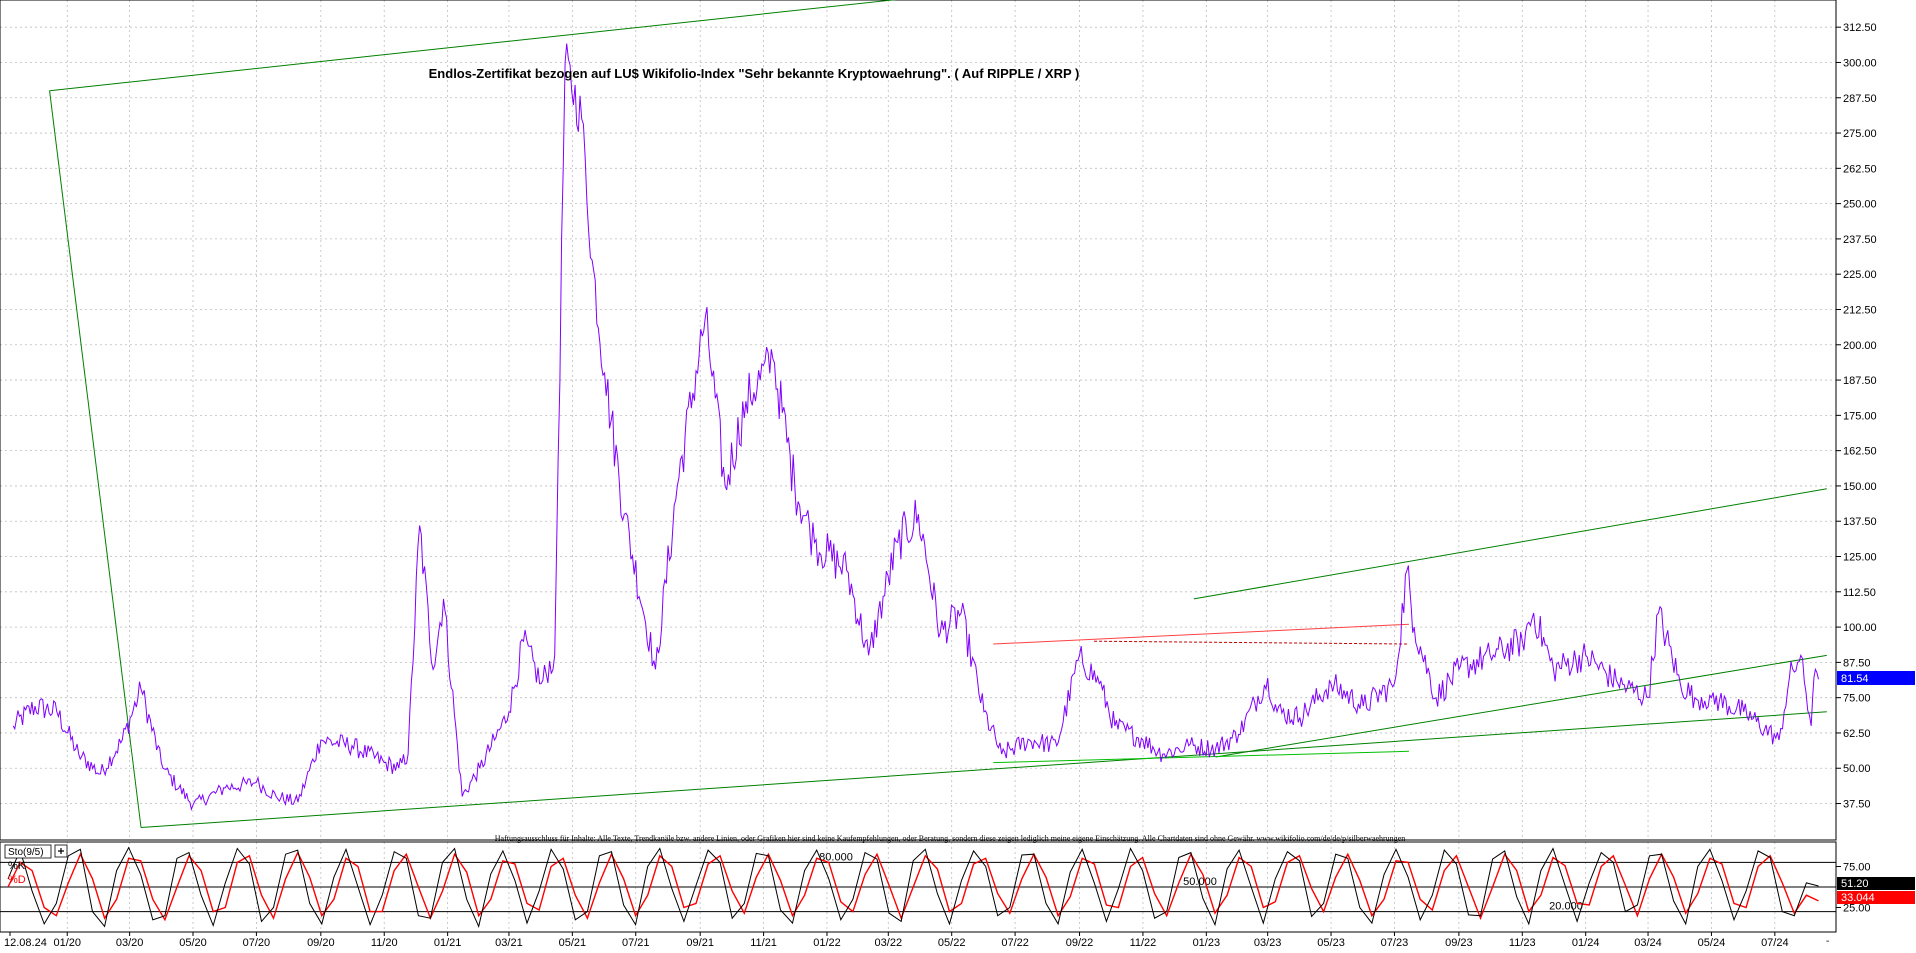  I want to click on x-tick-label: 12.08.24, so click(25, 942).